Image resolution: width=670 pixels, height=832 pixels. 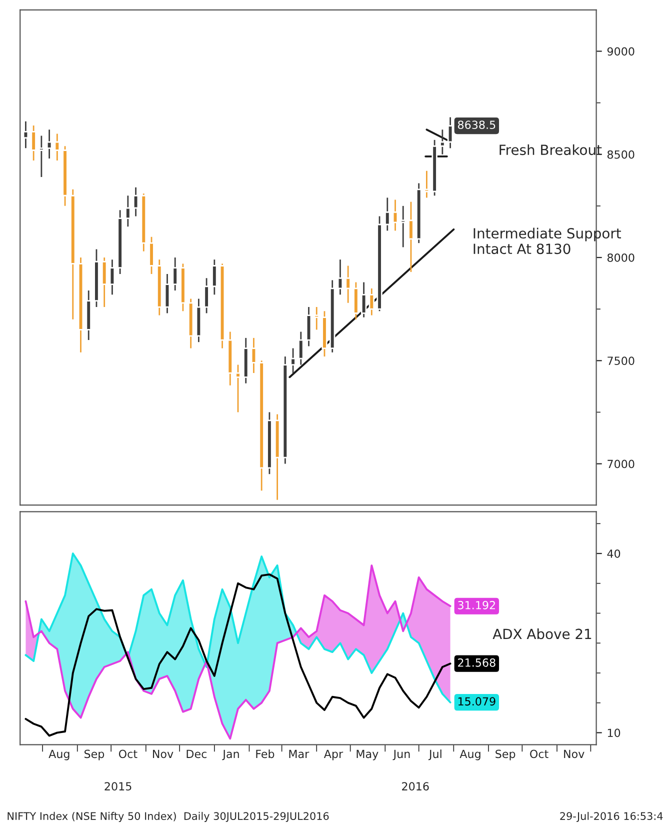 I want to click on text: 2015, so click(x=118, y=786).